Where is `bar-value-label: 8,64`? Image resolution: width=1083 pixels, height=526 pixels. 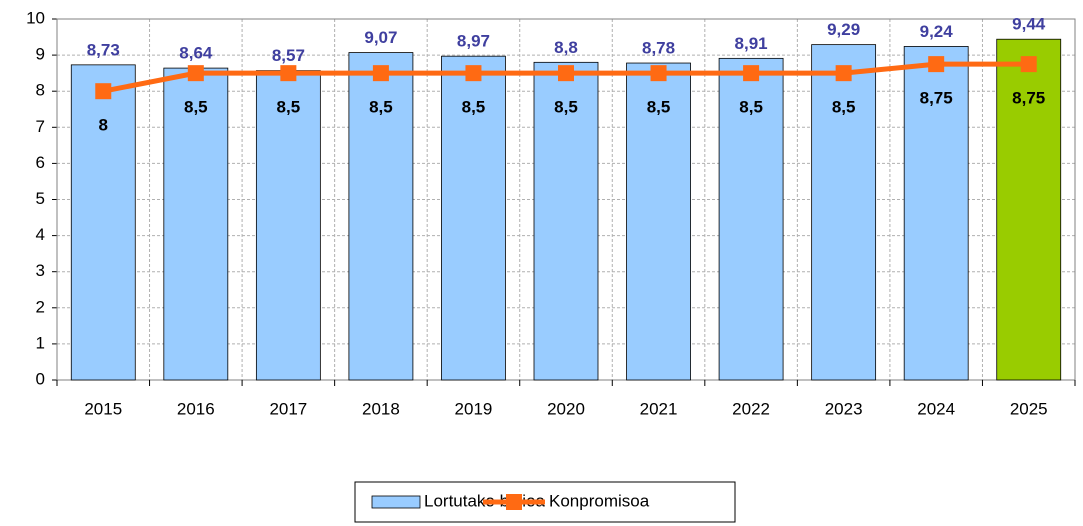
bar-value-label: 8,64 is located at coordinates (196, 53).